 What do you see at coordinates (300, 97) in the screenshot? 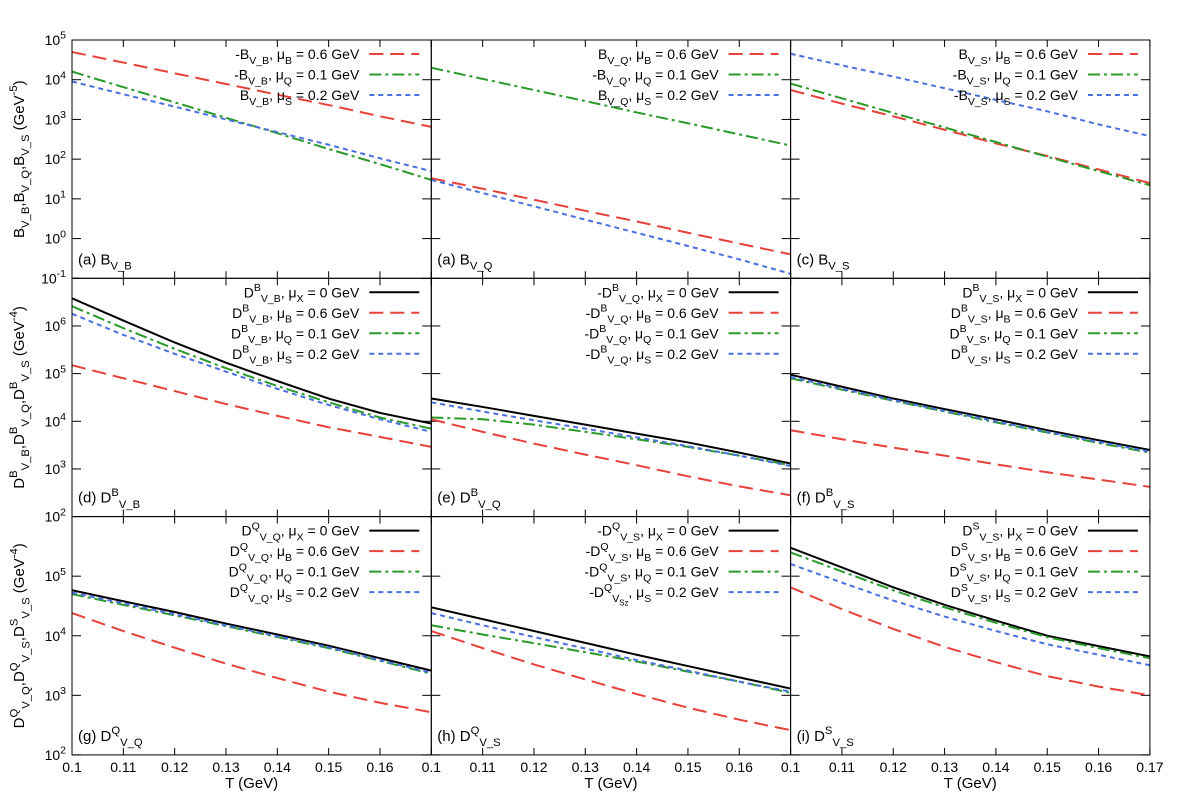
I see `legend-label: BV_B, μS = 0.2 GeV` at bounding box center [300, 97].